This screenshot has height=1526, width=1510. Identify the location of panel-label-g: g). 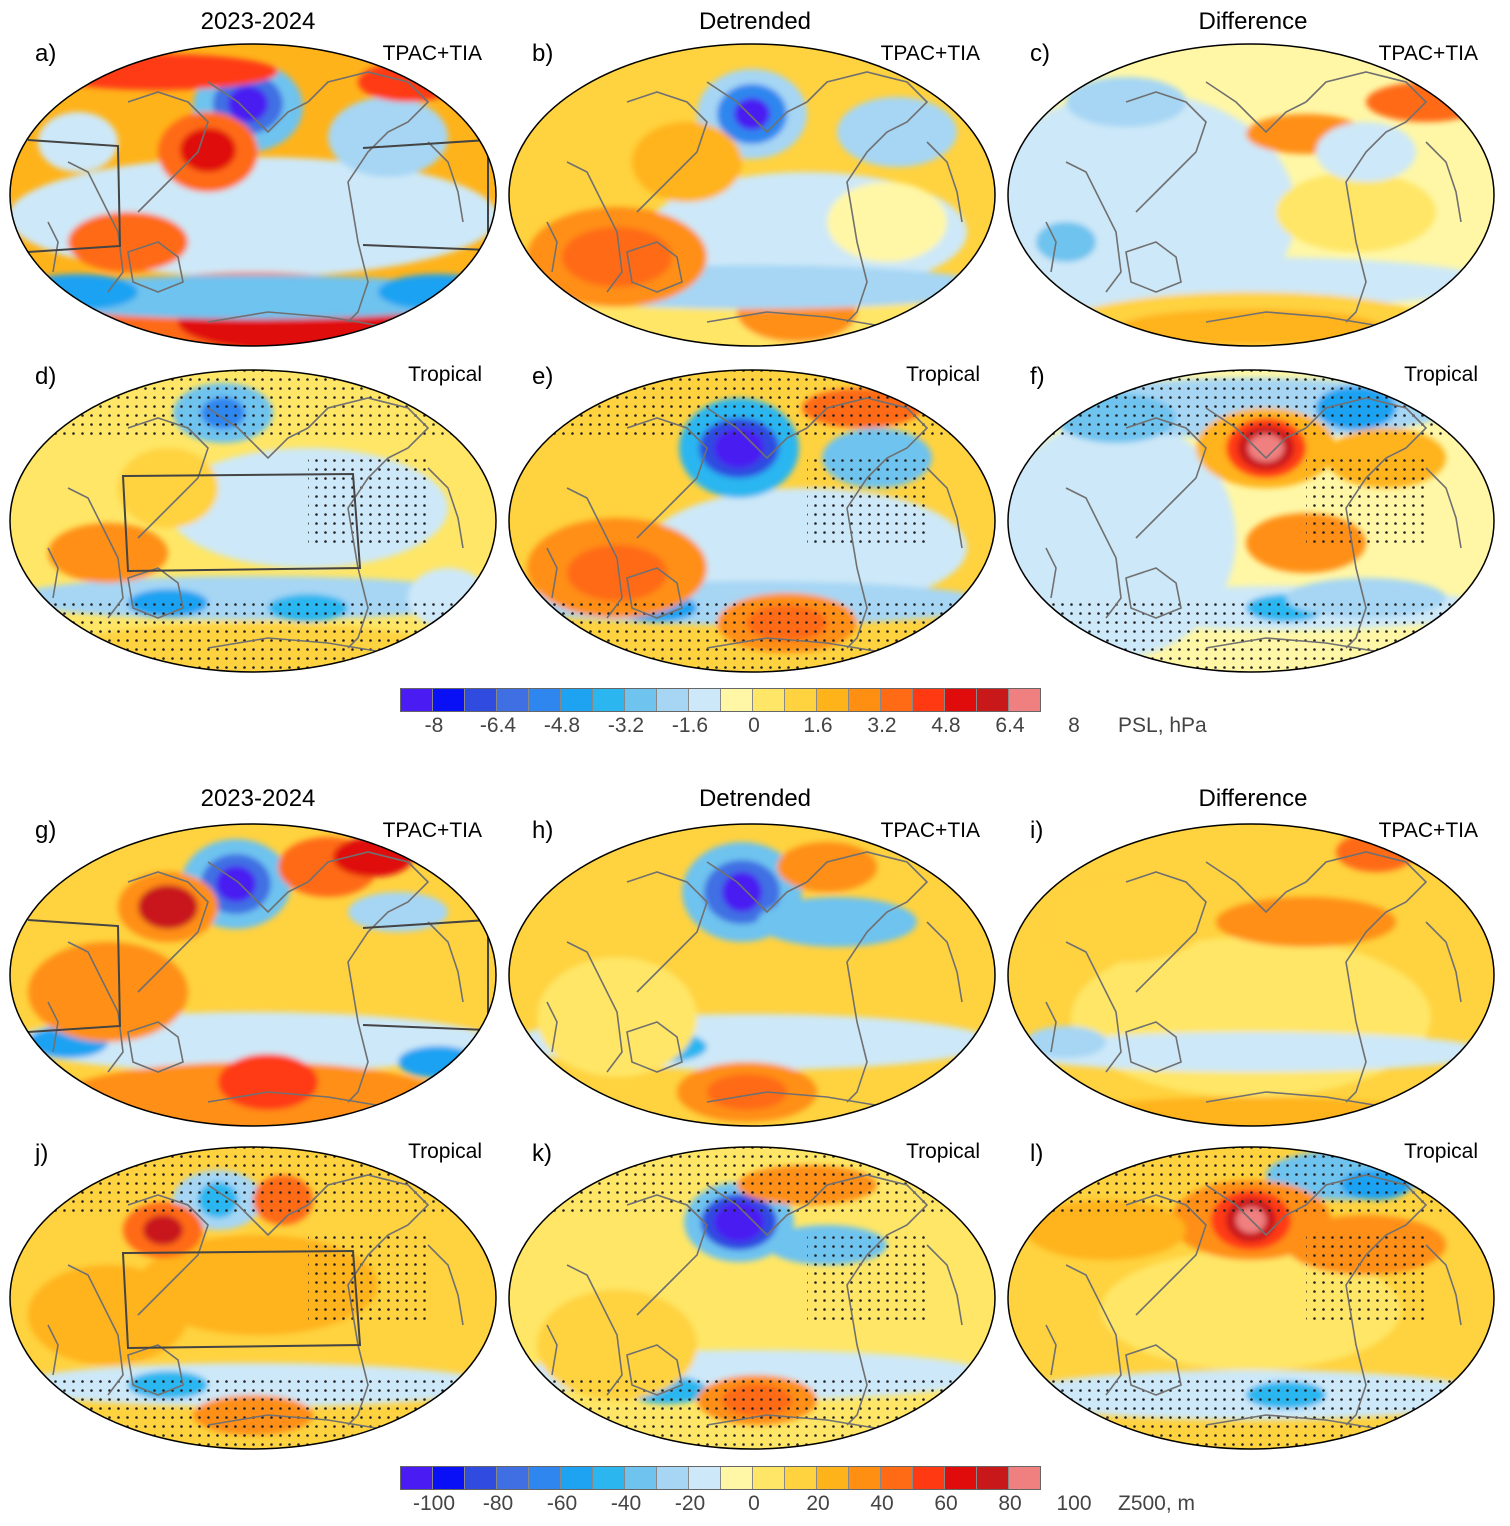
(46, 830).